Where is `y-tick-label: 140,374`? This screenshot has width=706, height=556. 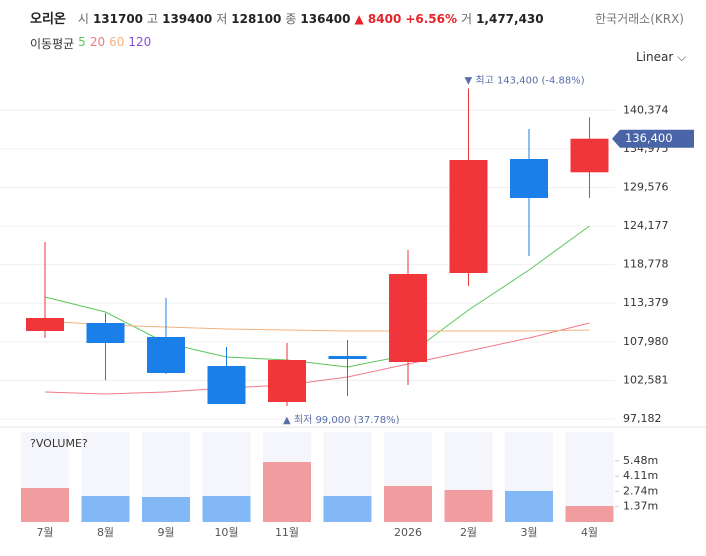 y-tick-label: 140,374 is located at coordinates (646, 109).